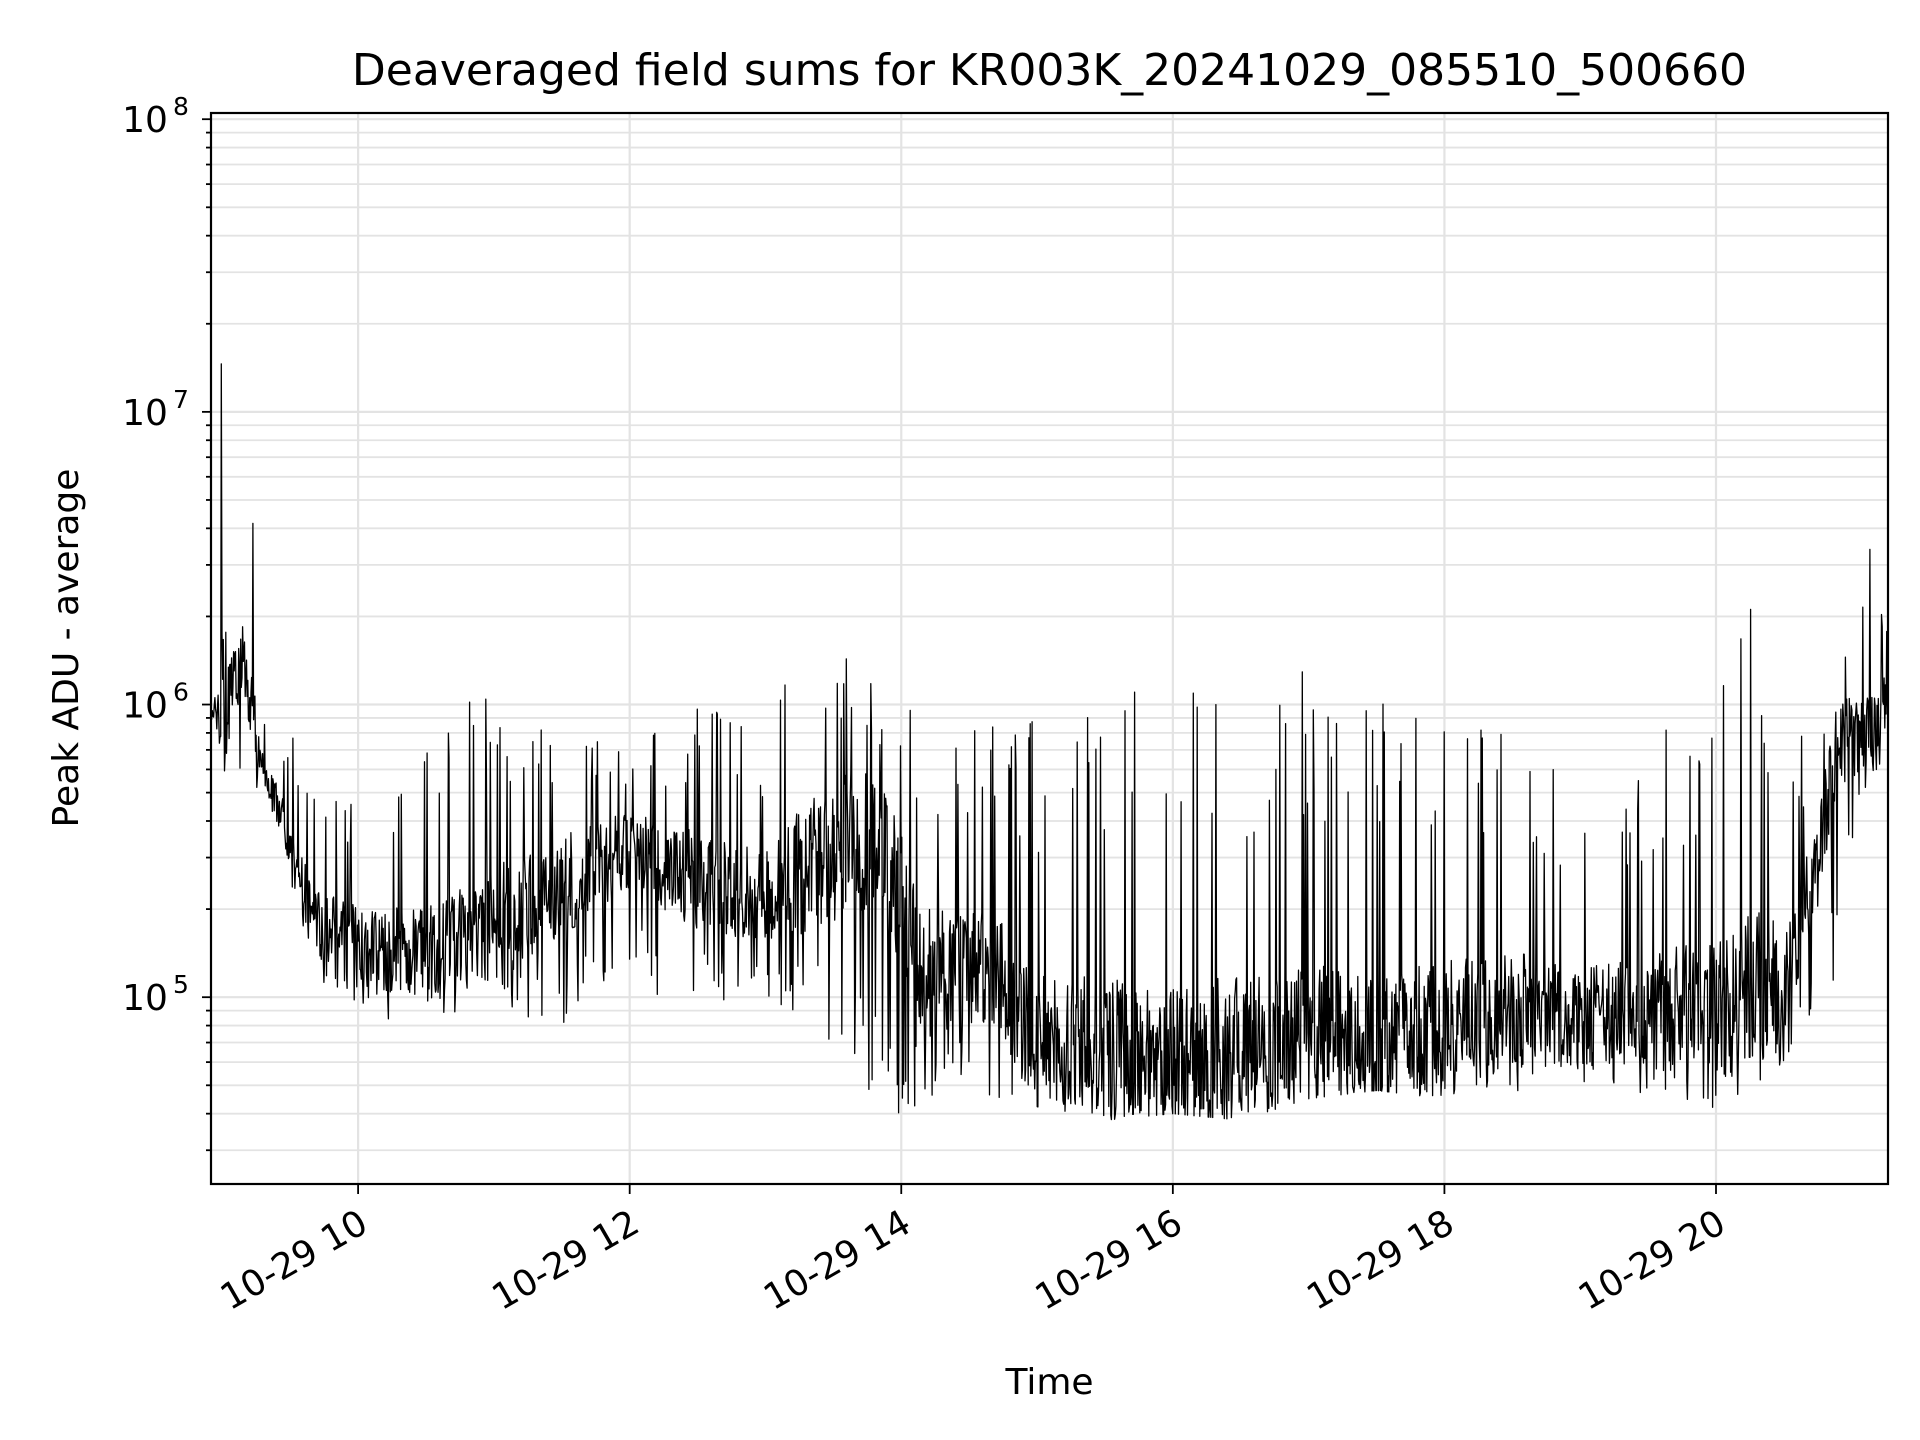 This screenshot has height=1440, width=1920. Describe the element at coordinates (181, 984) in the screenshot. I see `y-tick-label-exponent: 5` at that location.